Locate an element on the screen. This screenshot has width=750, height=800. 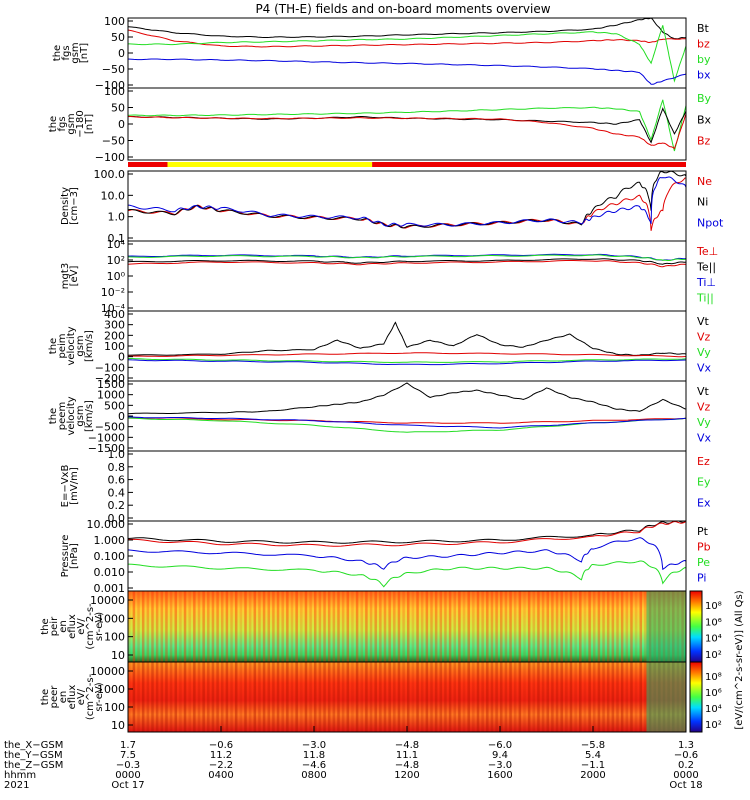
y-tick-label: 10⁰ is located at coordinates (116, 276).